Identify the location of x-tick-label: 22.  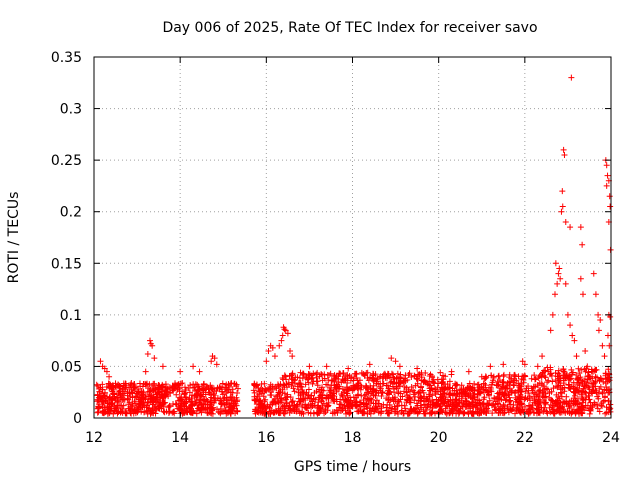
(525, 438).